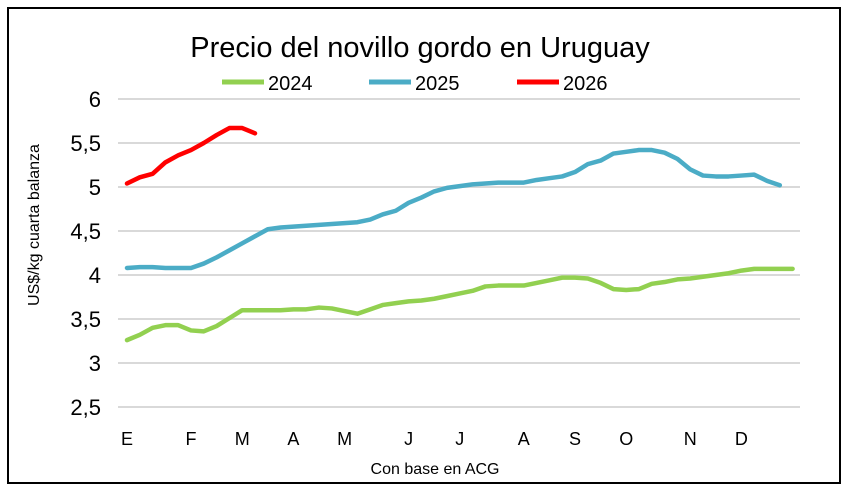 The image size is (852, 493). Describe the element at coordinates (85, 319) in the screenshot. I see `y-tick-label: 3,5` at that location.